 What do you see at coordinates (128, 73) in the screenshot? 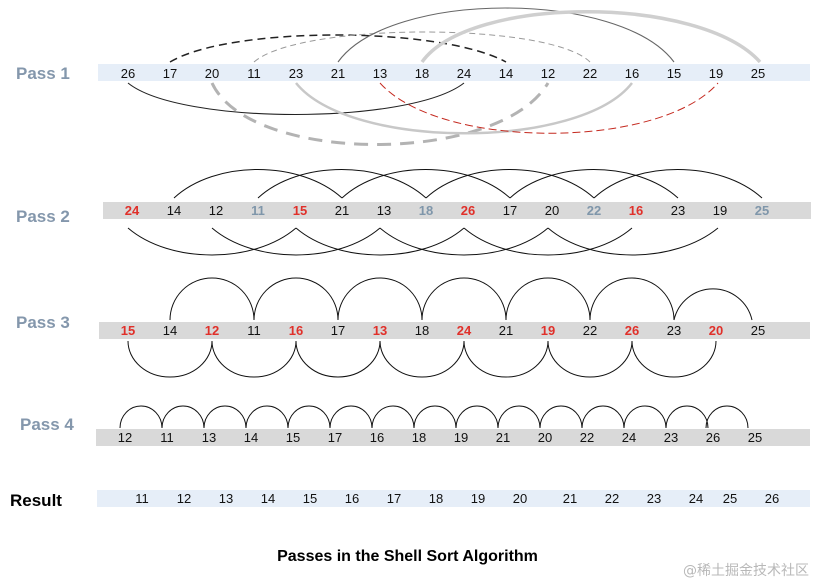
I see `pass1-value: 26` at bounding box center [128, 73].